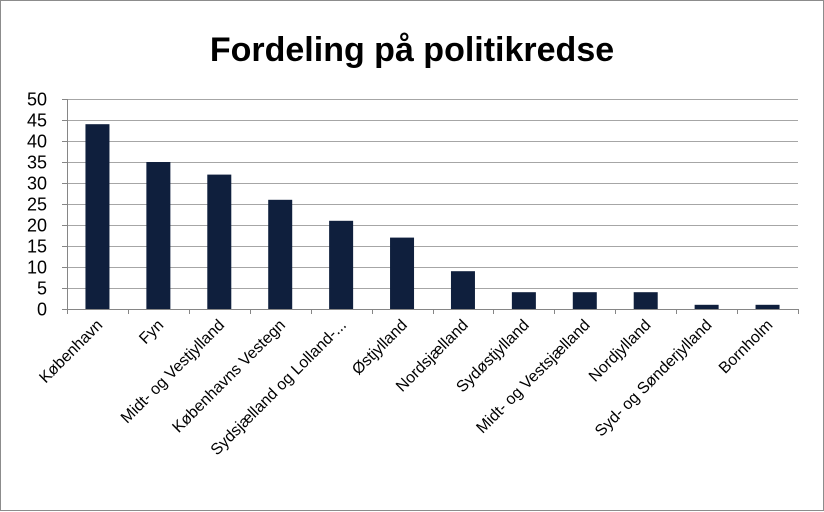  I want to click on x-category-label: København, so click(71, 352).